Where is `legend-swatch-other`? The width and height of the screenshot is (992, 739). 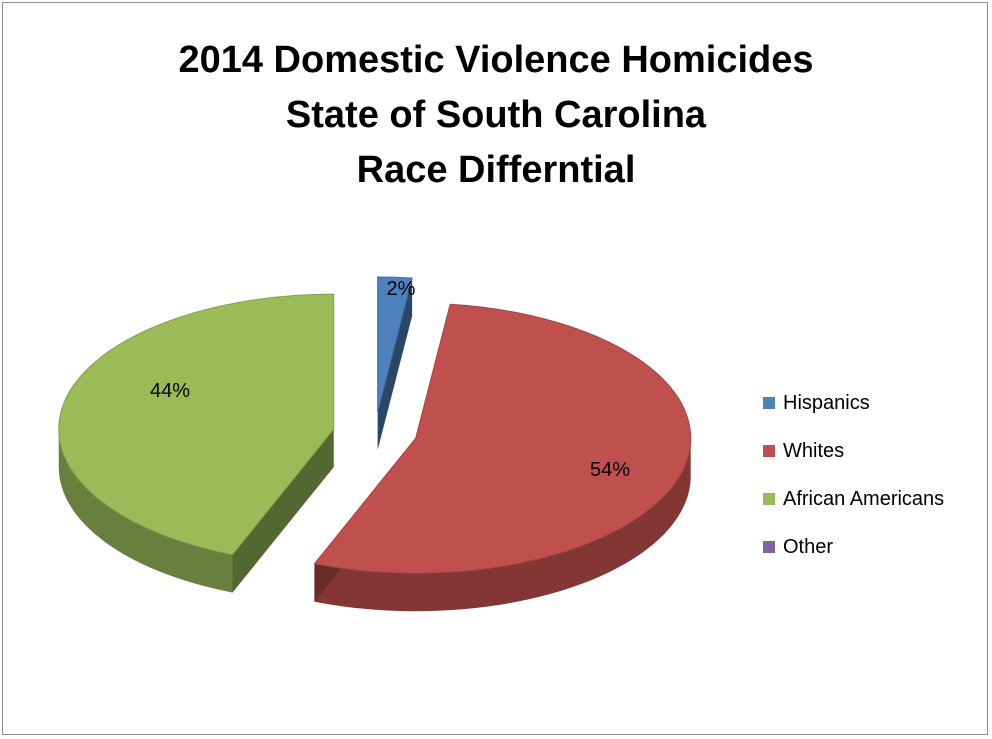
legend-swatch-other is located at coordinates (769, 547).